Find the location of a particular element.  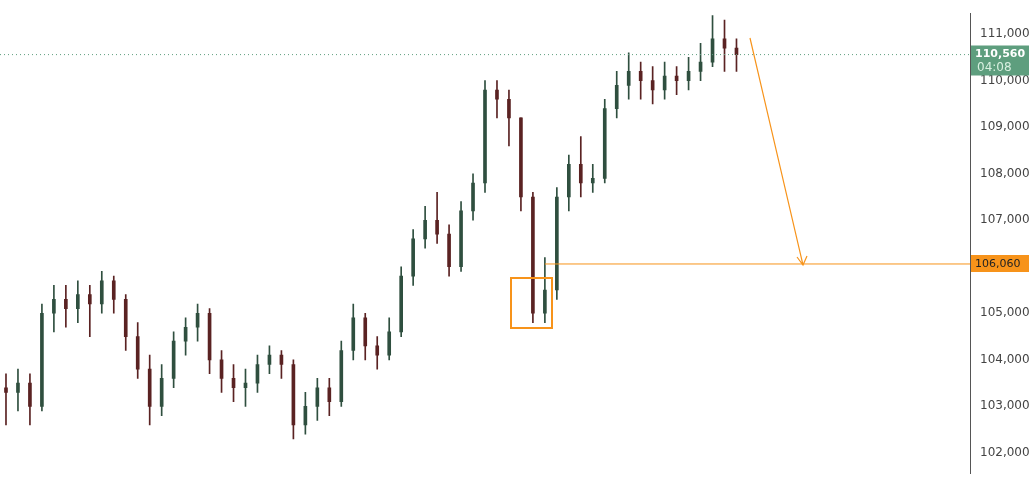

y-tick-label: 108,000 is located at coordinates (1005, 172).